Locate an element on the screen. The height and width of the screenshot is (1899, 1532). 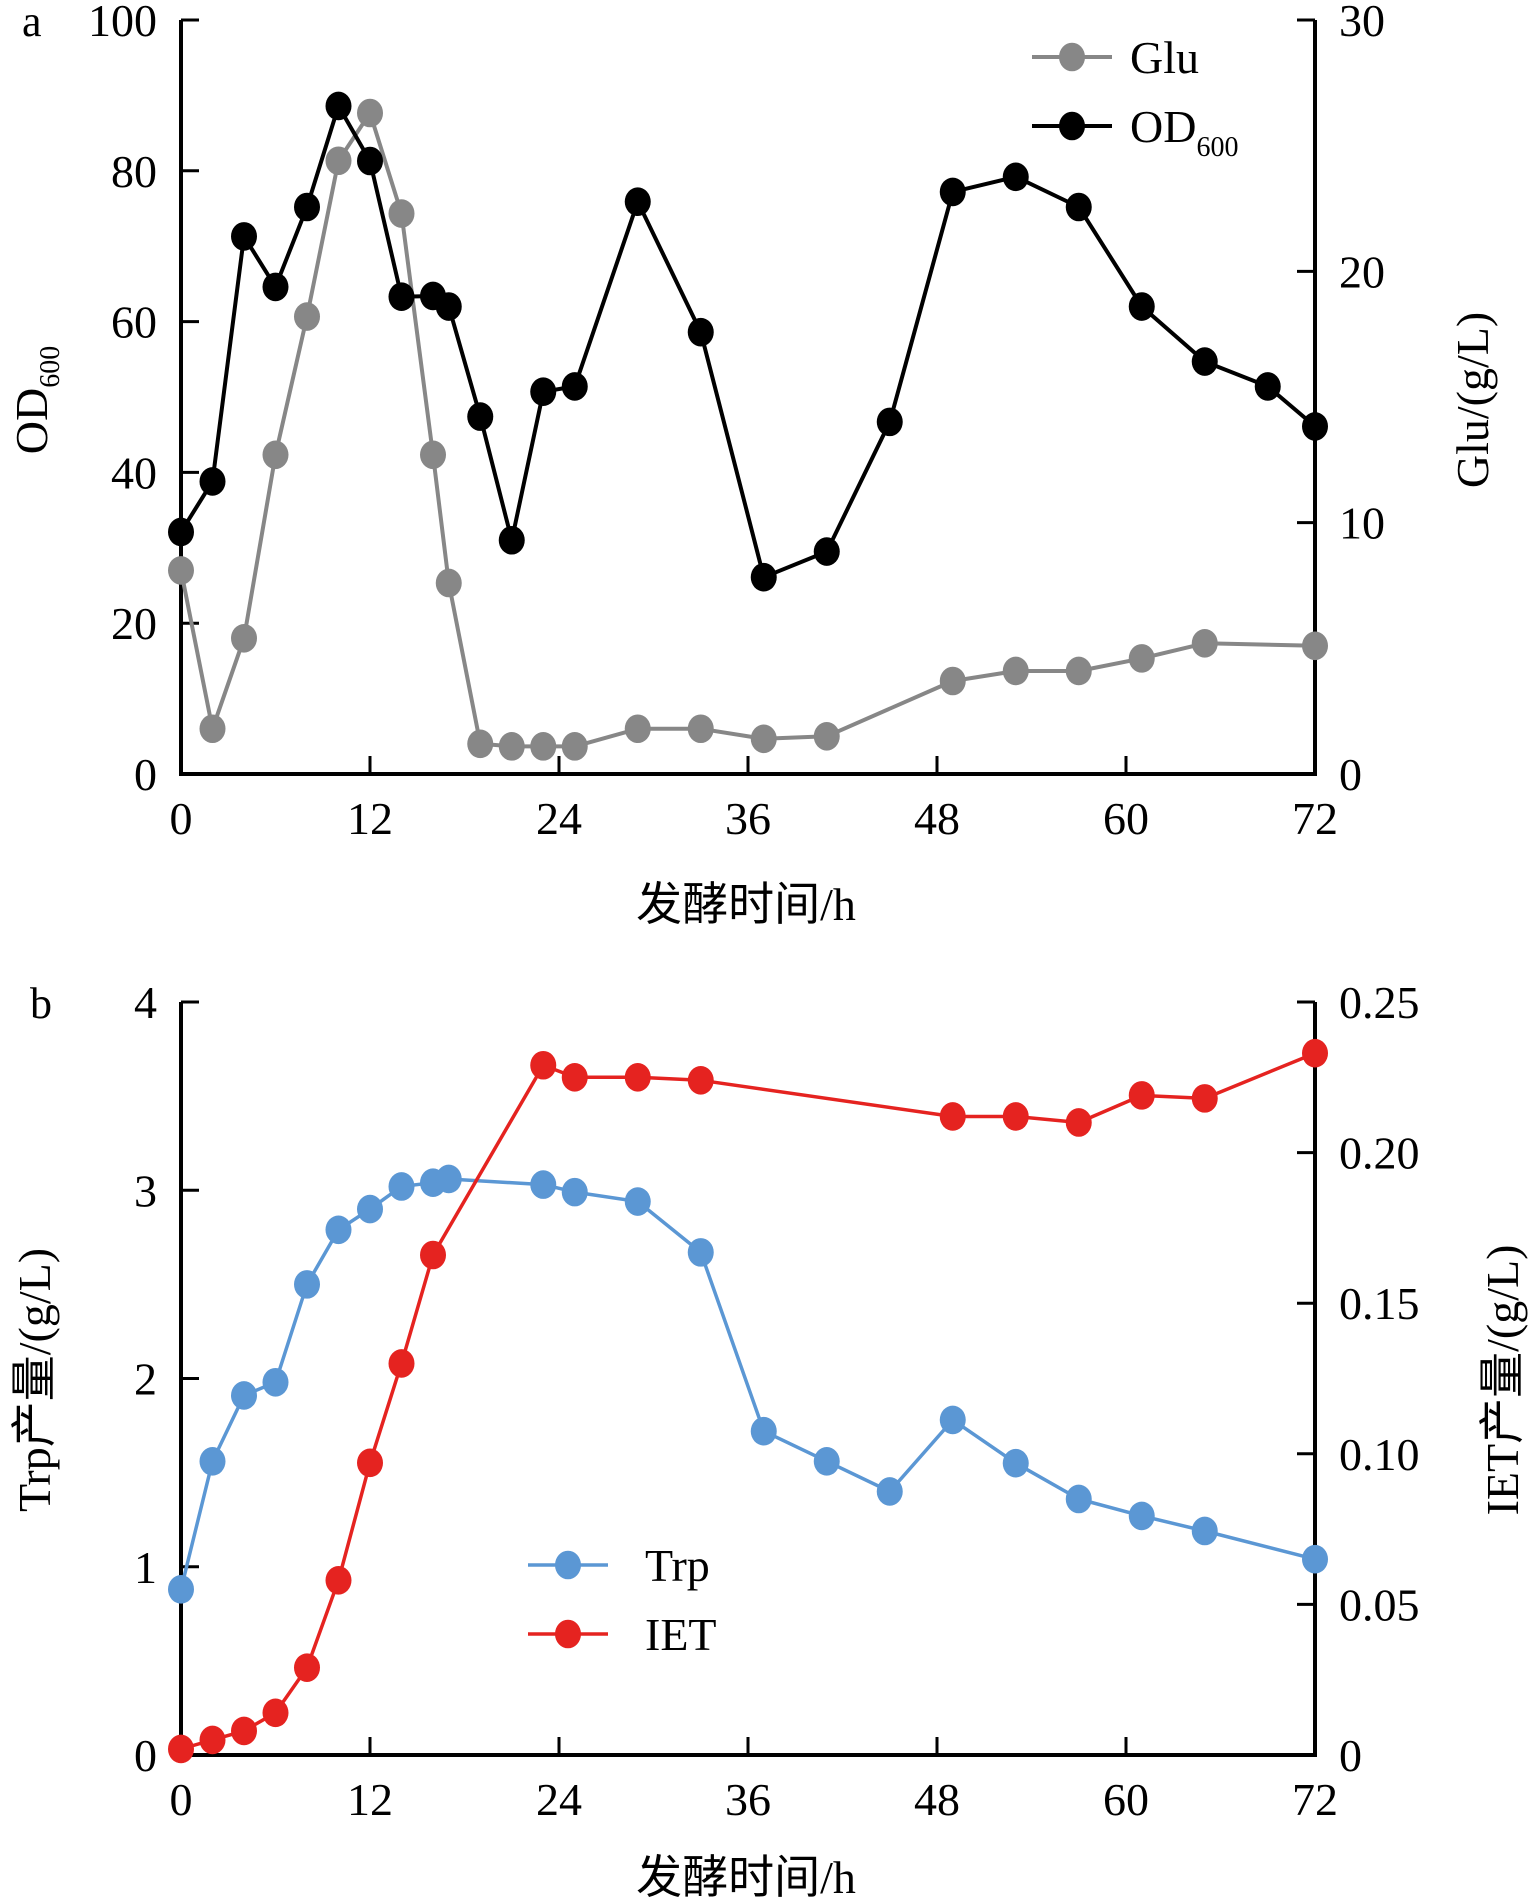
panel-b-legend: Trp IET is located at coordinates (622, 1600).